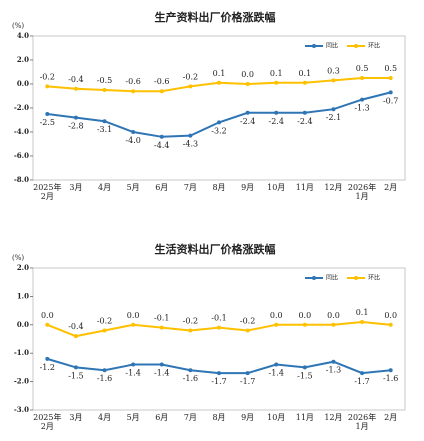  I want to click on data-label: -4.4, so click(161, 145).